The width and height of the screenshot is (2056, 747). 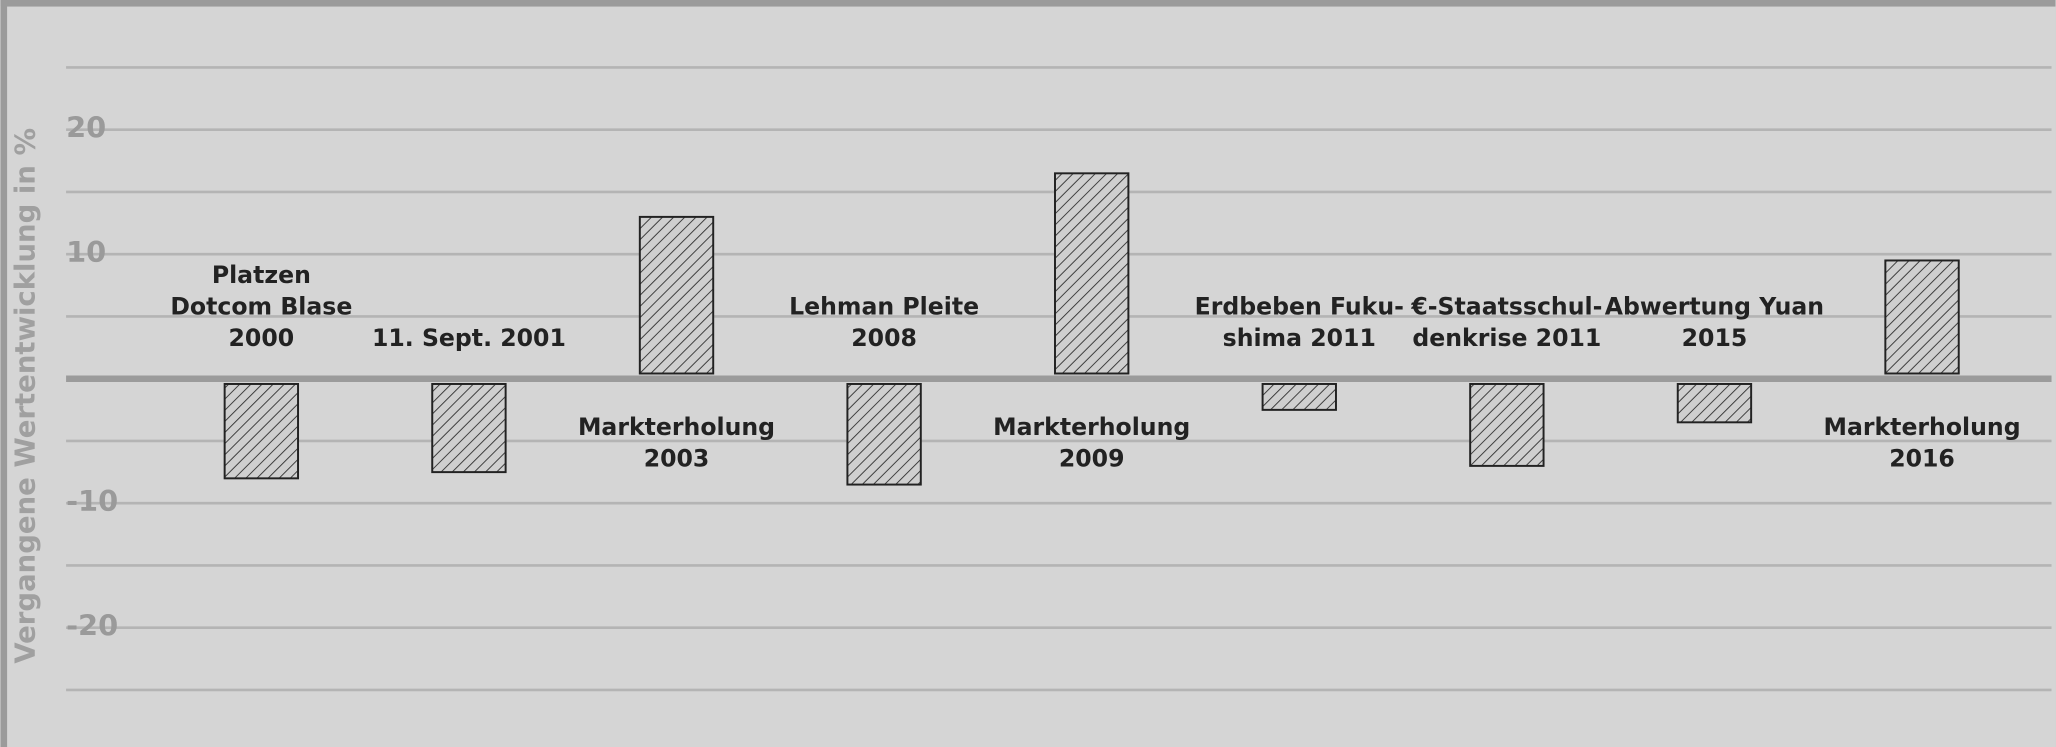 What do you see at coordinates (884, 338) in the screenshot?
I see `category-label: 2008` at bounding box center [884, 338].